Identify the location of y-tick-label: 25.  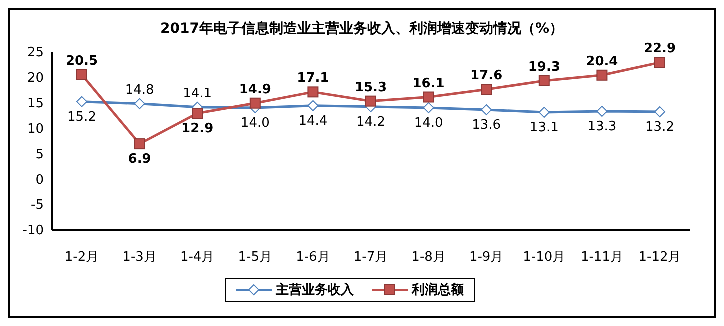
(35, 53).